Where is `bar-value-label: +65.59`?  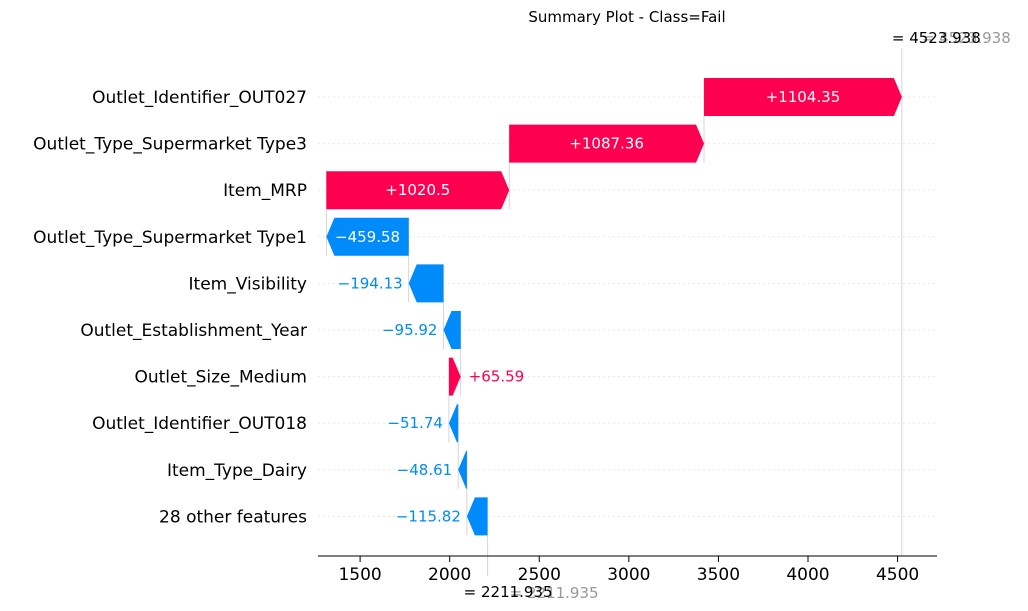 bar-value-label: +65.59 is located at coordinates (497, 377).